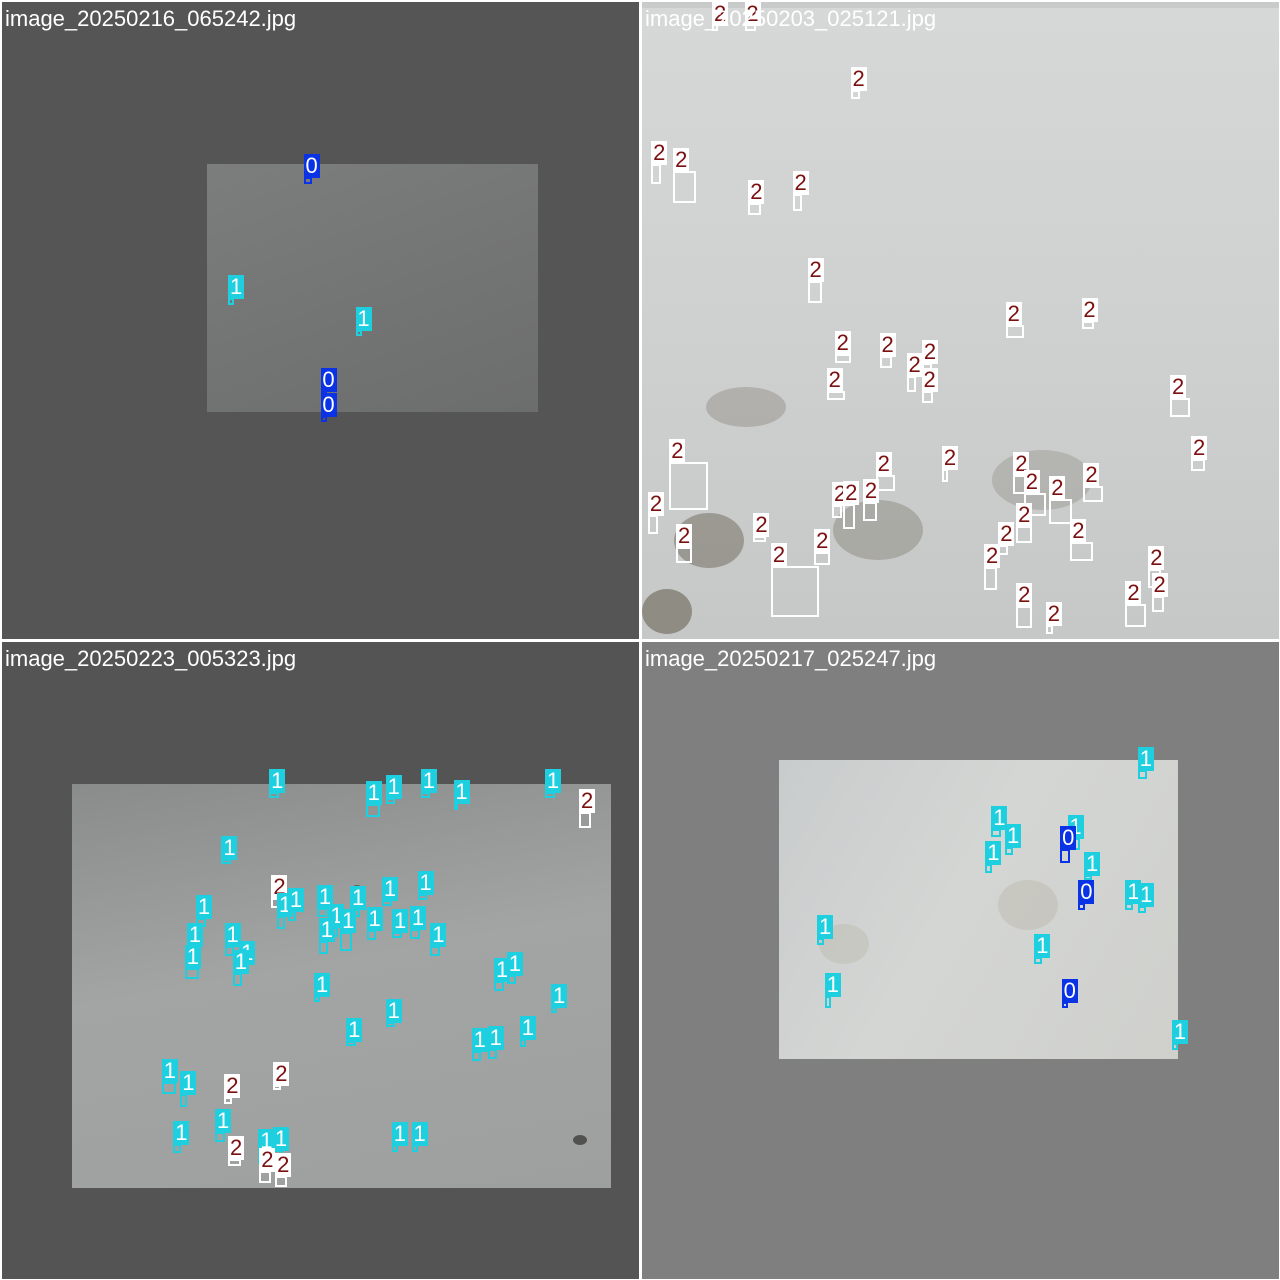  Describe the element at coordinates (791, 18) in the screenshot. I see `tile-filename: image_20250203_025121.jpg` at that location.